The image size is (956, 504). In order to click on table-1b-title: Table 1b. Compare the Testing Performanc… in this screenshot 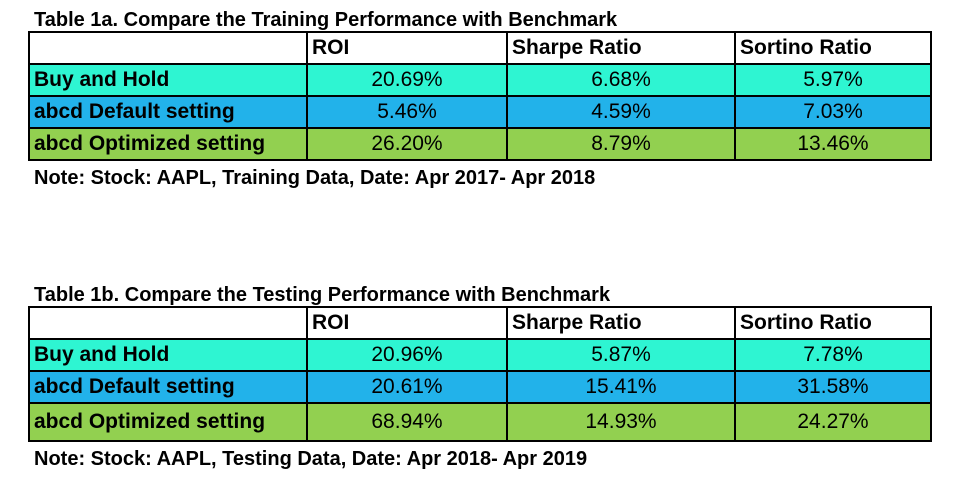, I will do `click(322, 295)`.